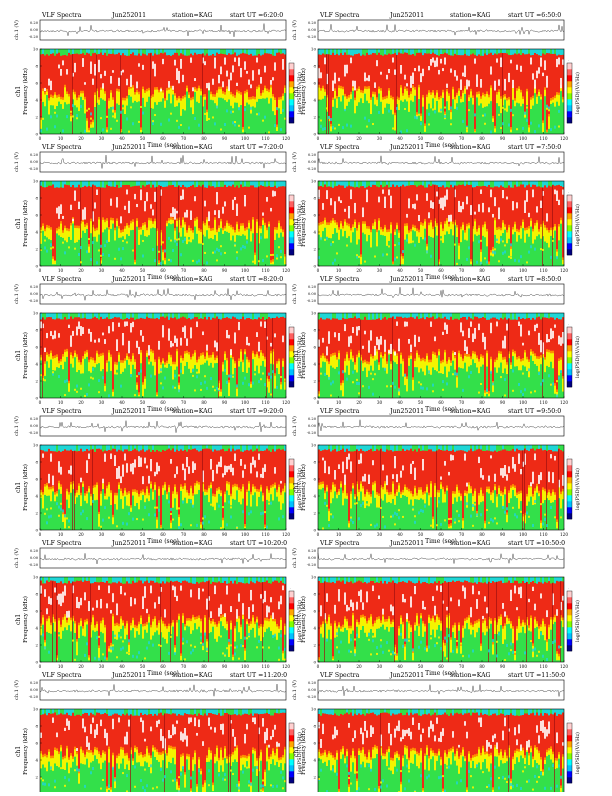  Describe the element at coordinates (16, 690) in the screenshot. I see `trace-ylabel: ch.1 (V)` at that location.